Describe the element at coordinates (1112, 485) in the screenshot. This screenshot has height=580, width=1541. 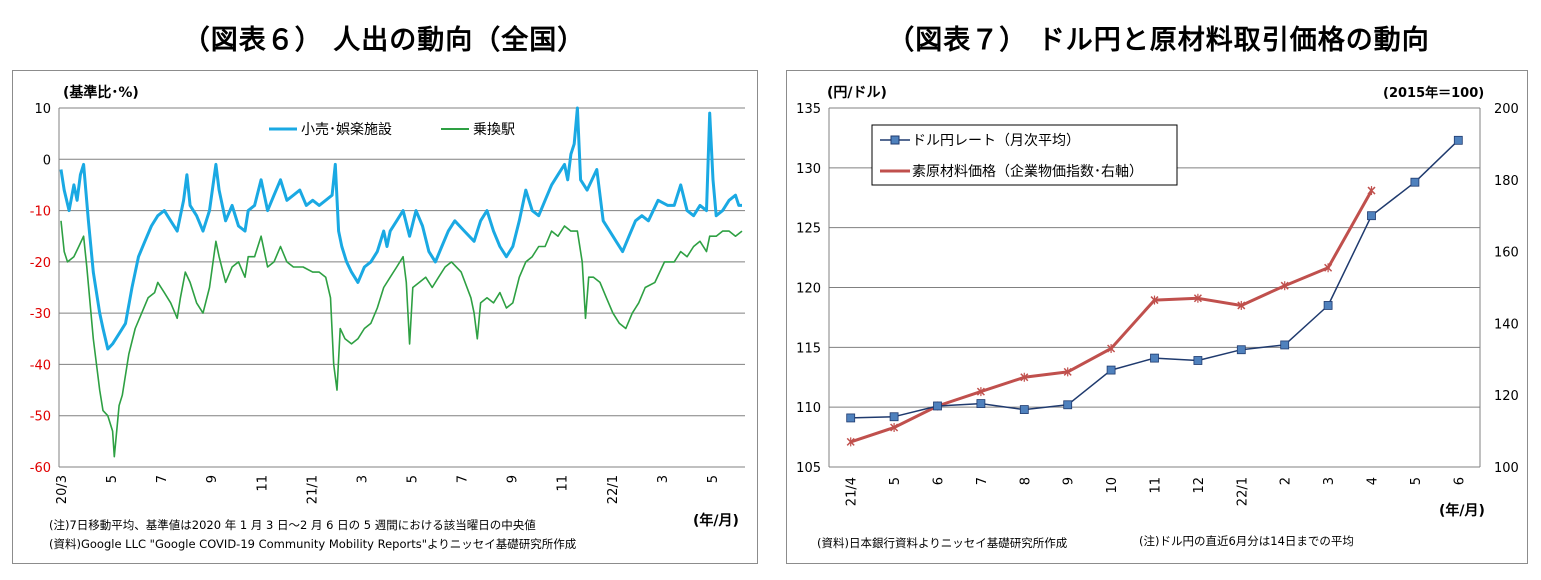
I see `x-tick-label: 10` at that location.